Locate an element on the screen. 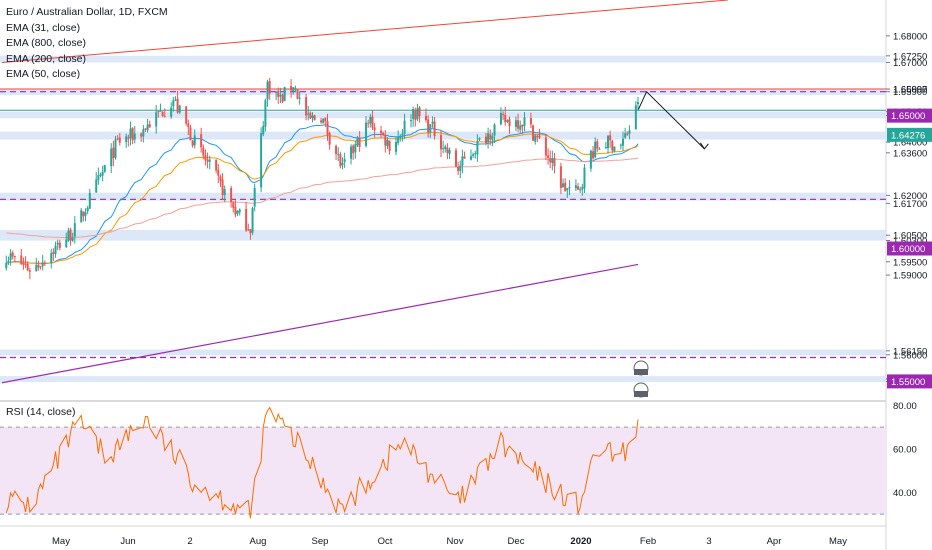 This screenshot has height=550, width=932. sr-zone is located at coordinates (443, 235).